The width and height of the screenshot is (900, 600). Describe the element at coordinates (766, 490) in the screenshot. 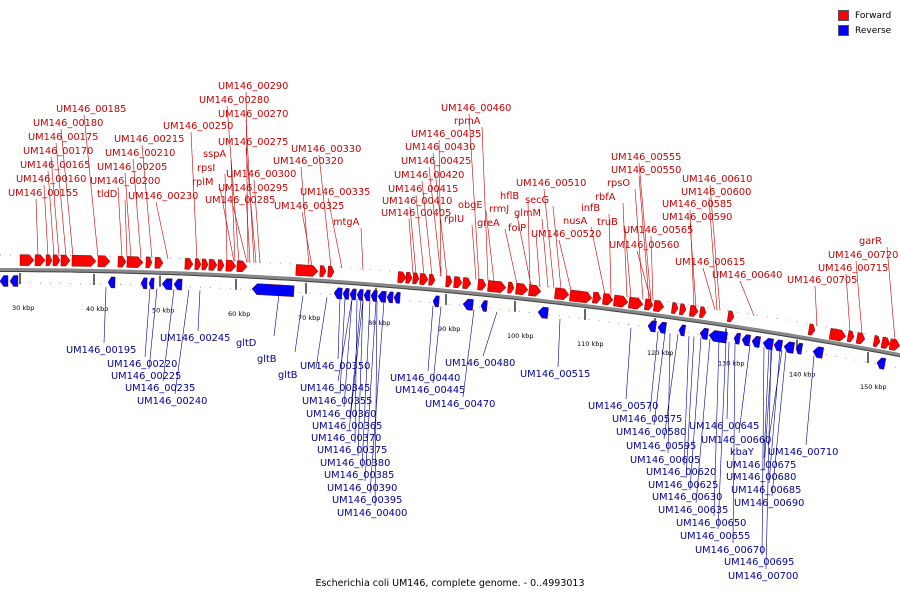

I see `reverse-gene-label: UM146_00685` at that location.